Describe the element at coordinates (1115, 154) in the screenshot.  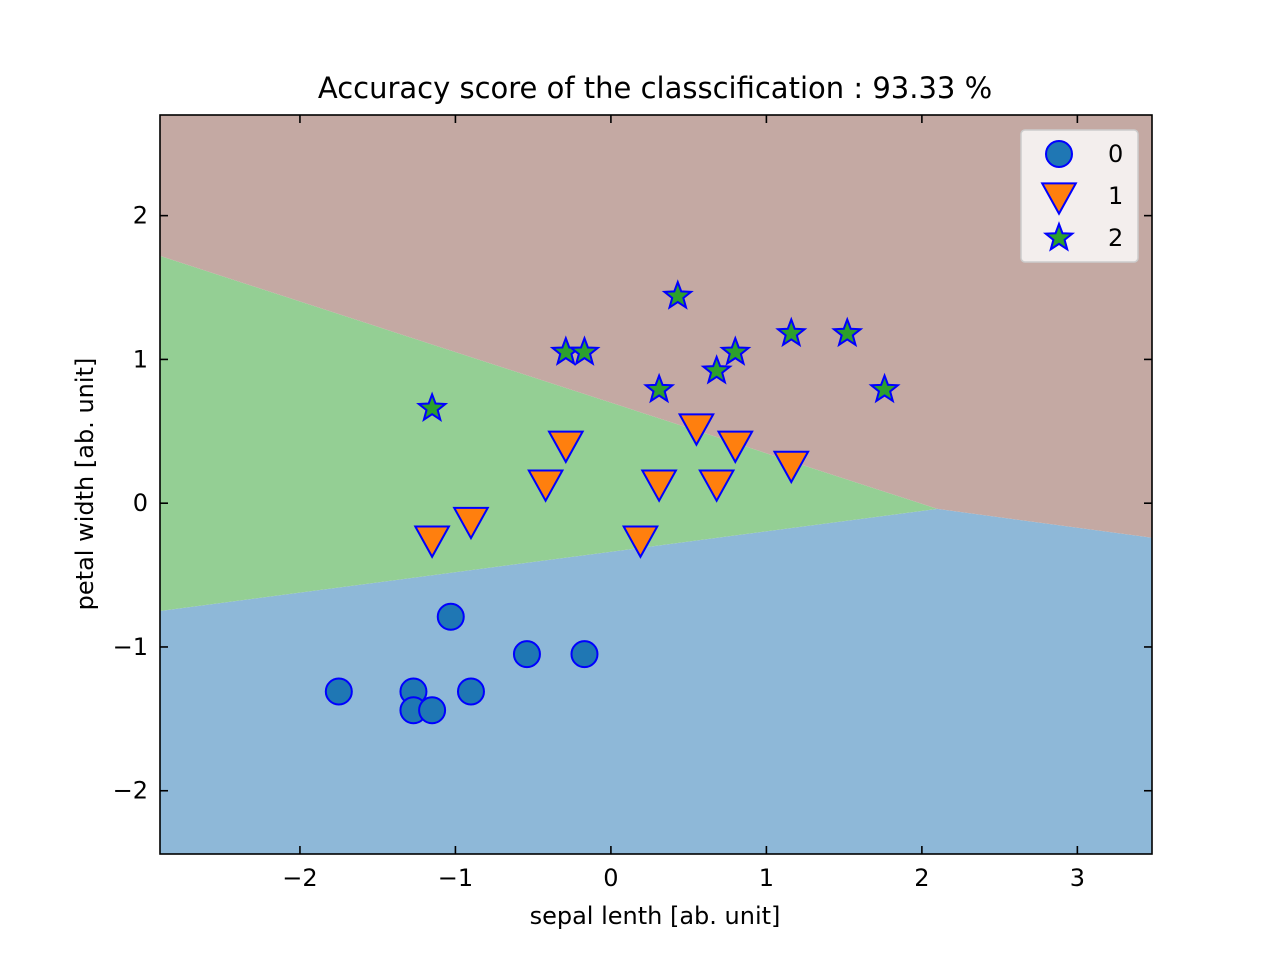
I see `legend-label-0: 0` at that location.